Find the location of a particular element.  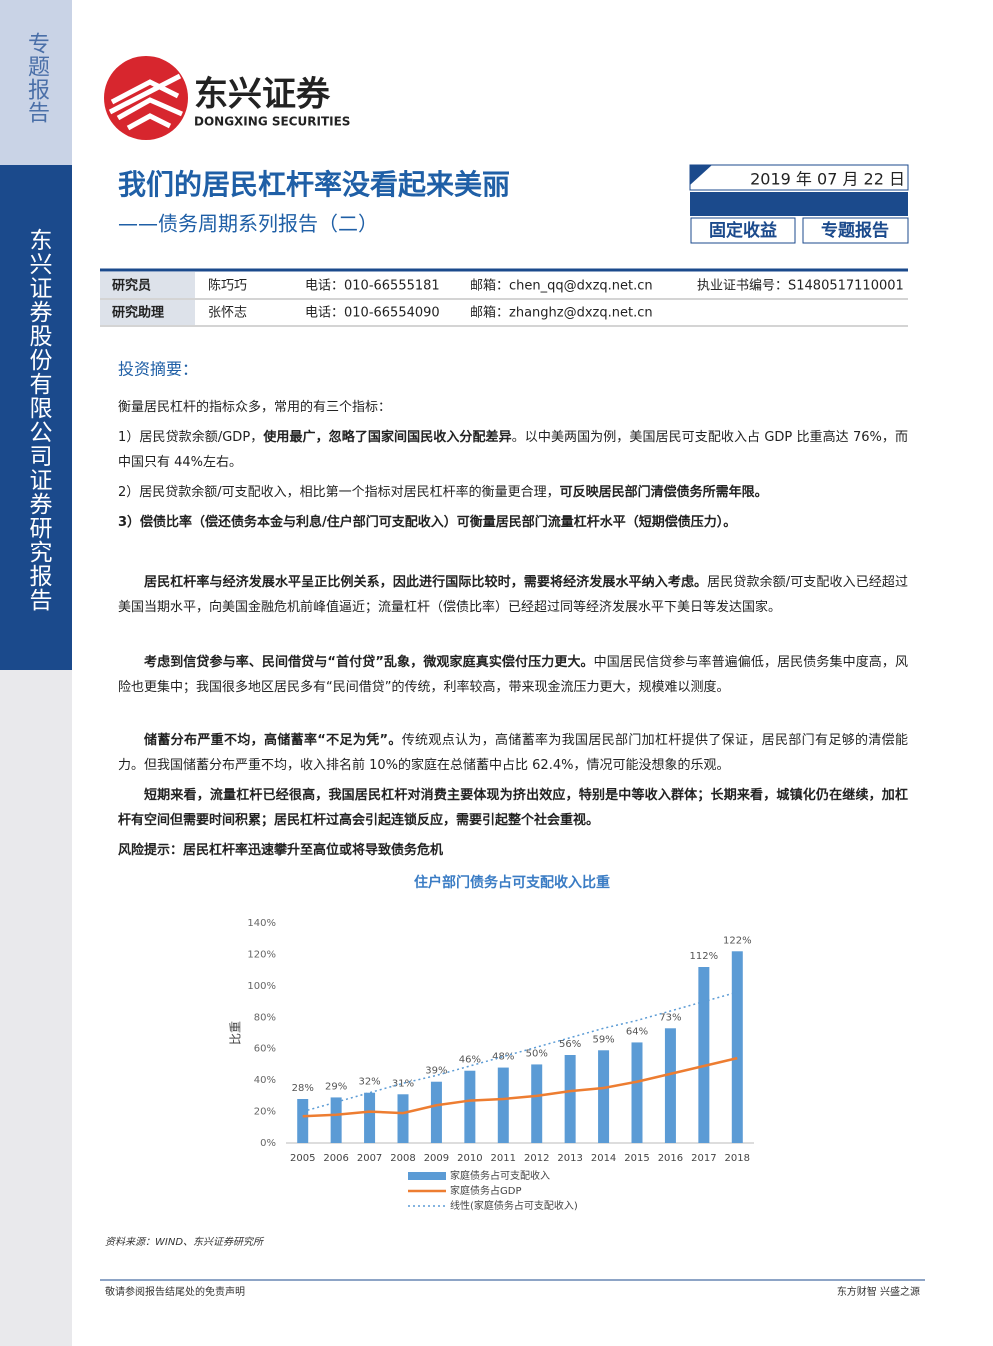

x-tick-label: 2006 is located at coordinates (335, 1158).